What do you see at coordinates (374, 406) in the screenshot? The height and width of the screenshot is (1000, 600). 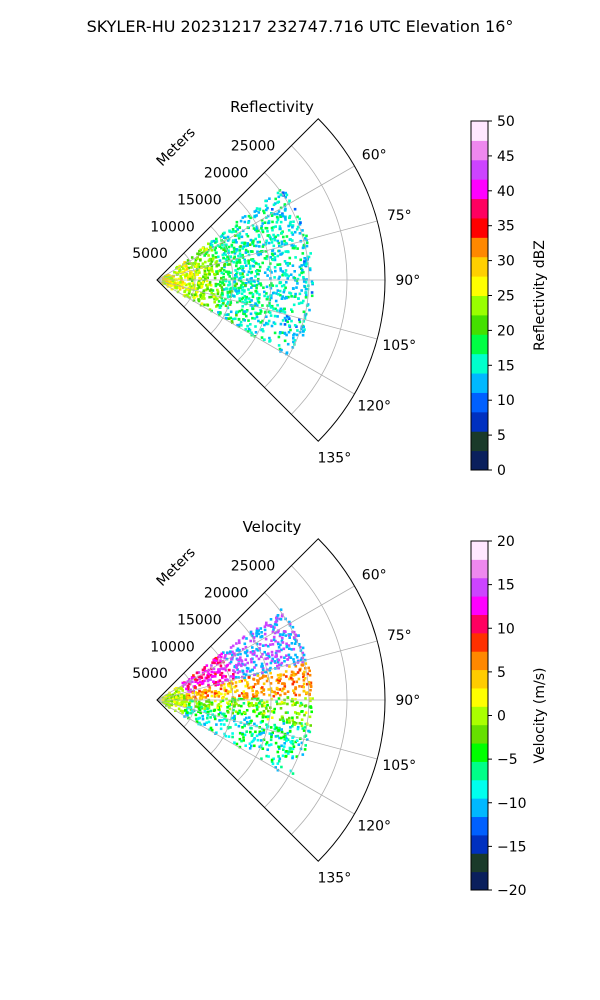 I see `azimuth-tick-label: 120°` at bounding box center [374, 406].